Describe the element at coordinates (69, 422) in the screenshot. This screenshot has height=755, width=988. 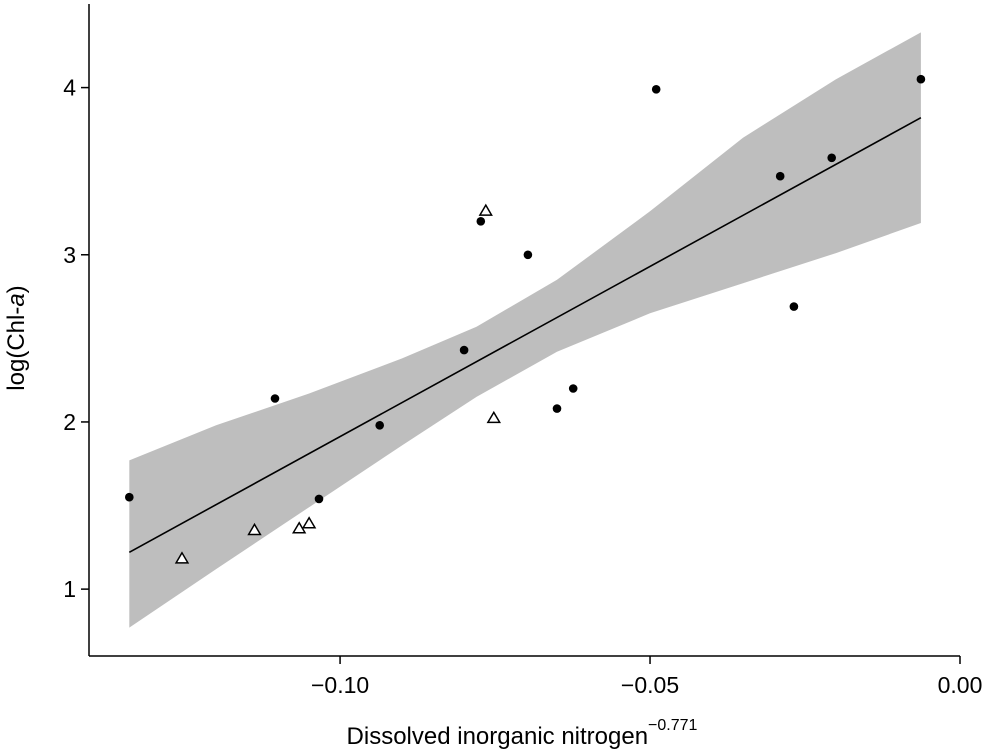
I see `y-tick-label: 2` at that location.